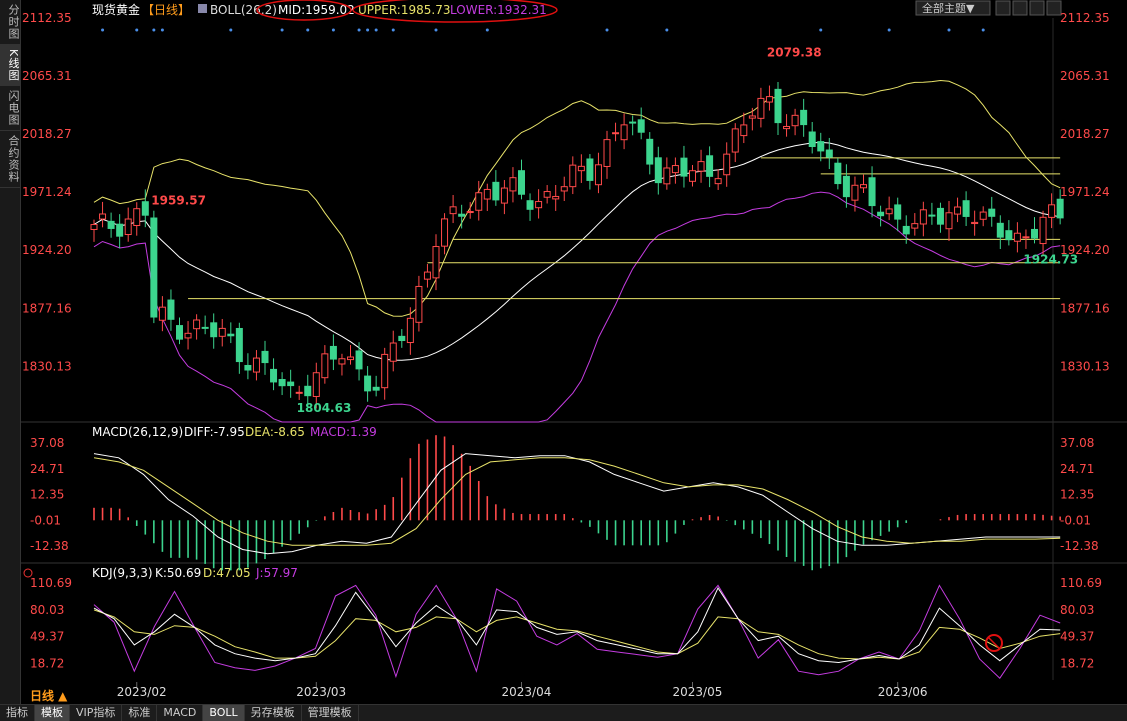 This screenshot has height=721, width=1127. I want to click on price-tick-right: 1877.16, so click(1085, 308).